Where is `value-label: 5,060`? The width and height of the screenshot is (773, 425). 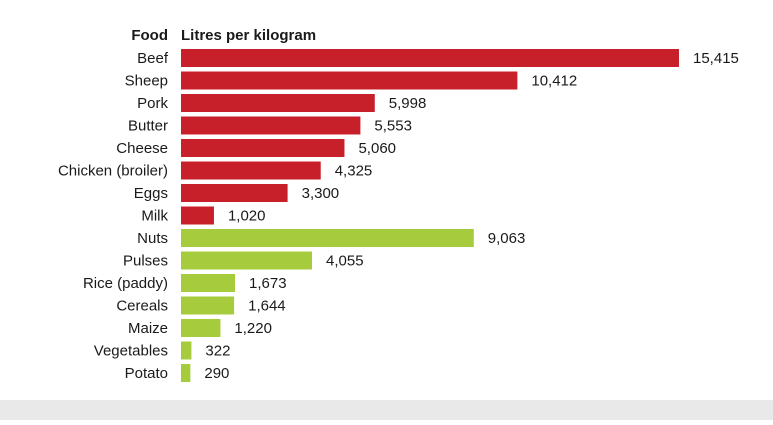
value-label: 5,060 is located at coordinates (377, 148).